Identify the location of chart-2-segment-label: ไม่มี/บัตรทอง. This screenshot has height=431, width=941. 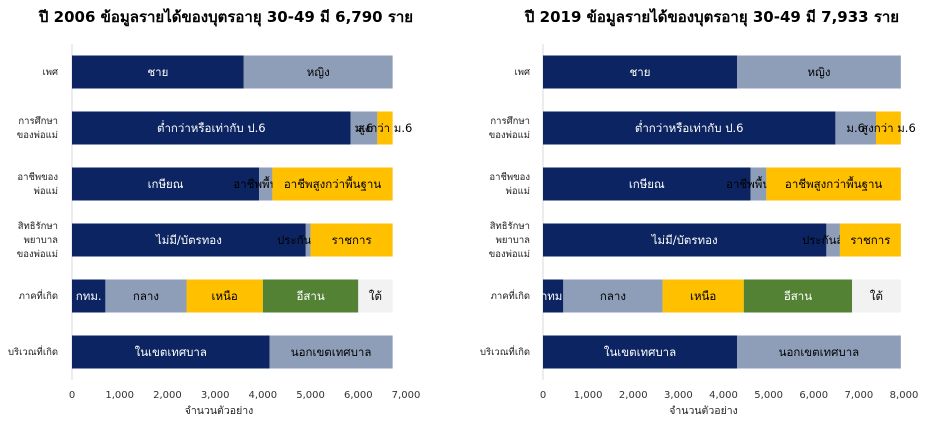
(684, 240).